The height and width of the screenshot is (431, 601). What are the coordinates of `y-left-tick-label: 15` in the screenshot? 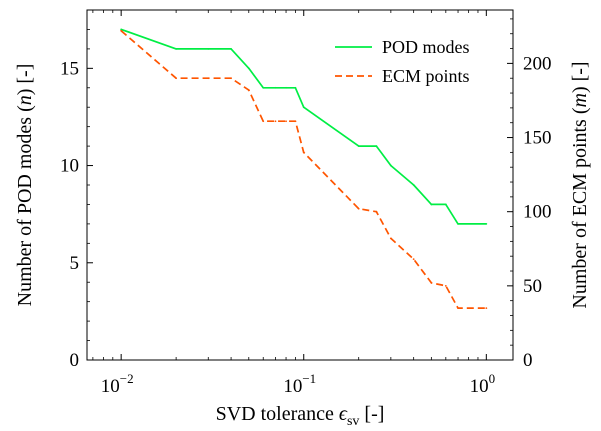 It's located at (69, 68).